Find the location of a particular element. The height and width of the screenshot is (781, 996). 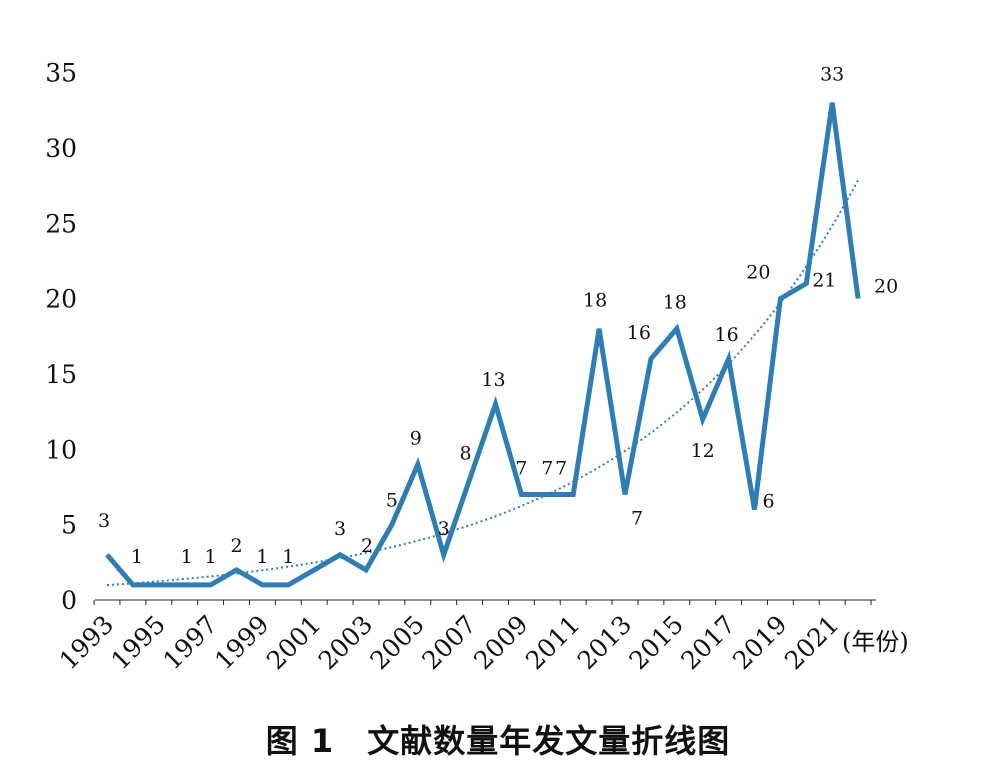

data-label: 12 is located at coordinates (703, 451).